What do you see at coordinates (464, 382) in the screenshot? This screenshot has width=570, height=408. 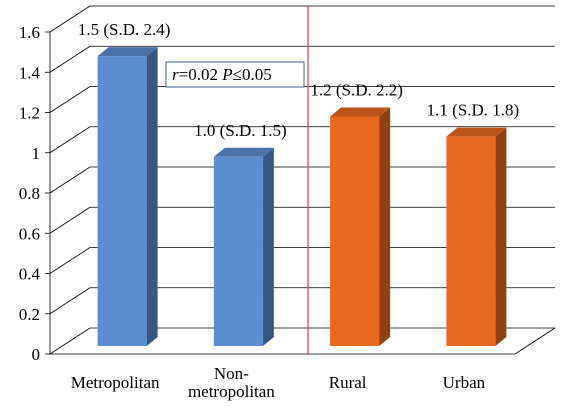 I see `category-label: Urban` at bounding box center [464, 382].